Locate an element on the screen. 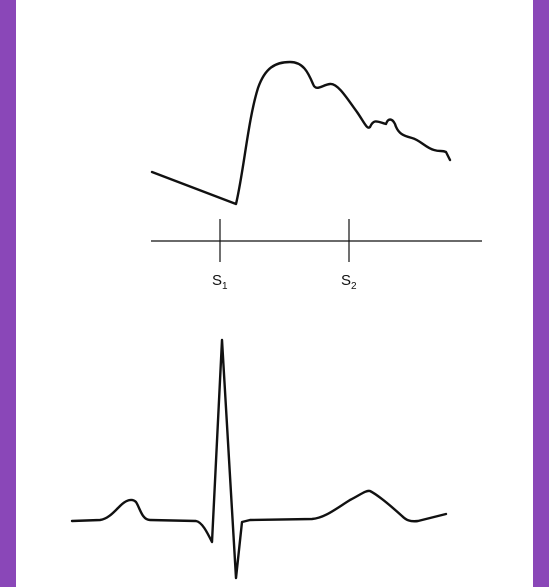 This screenshot has width=549, height=587. pressure-waveform is located at coordinates (301, 133).